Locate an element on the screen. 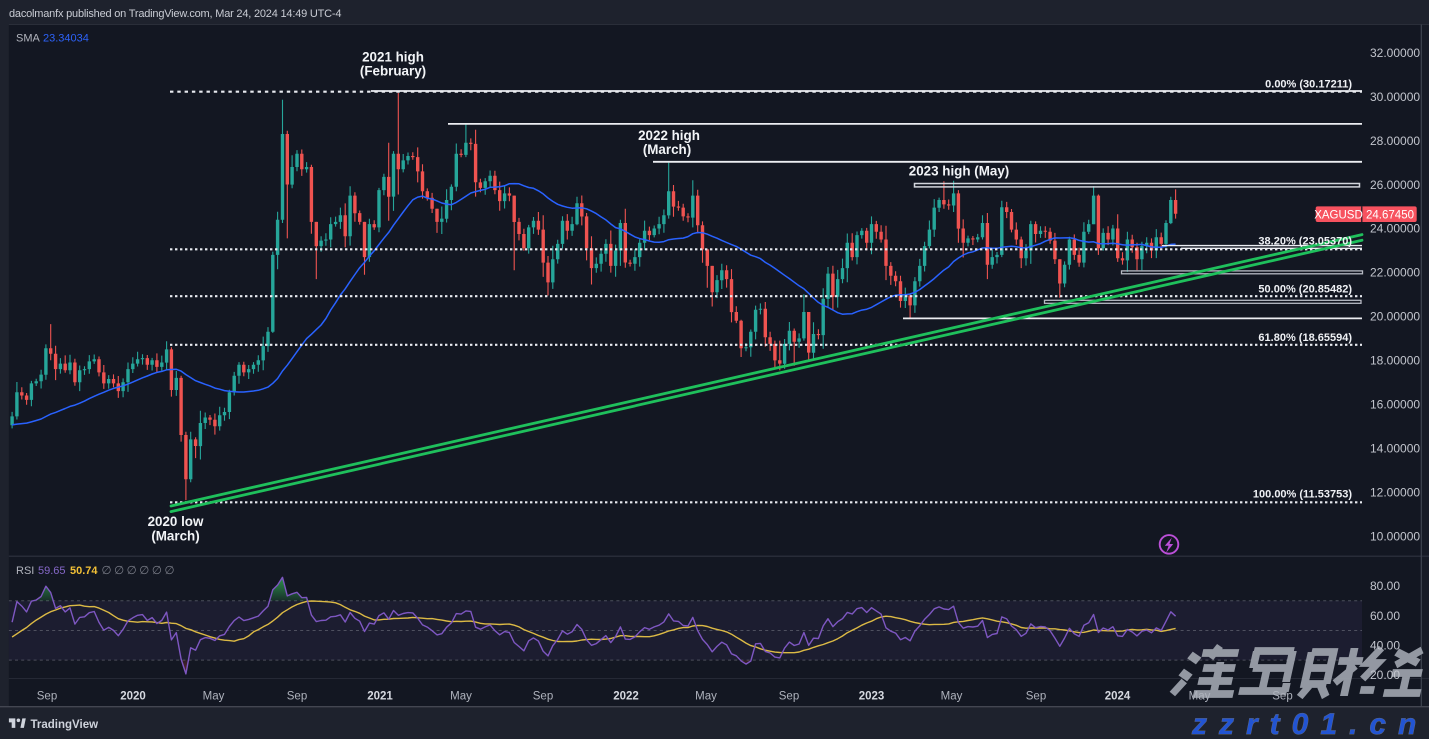 Image resolution: width=1429 pixels, height=739 pixels. svg-text: SMA is located at coordinates (28, 38).